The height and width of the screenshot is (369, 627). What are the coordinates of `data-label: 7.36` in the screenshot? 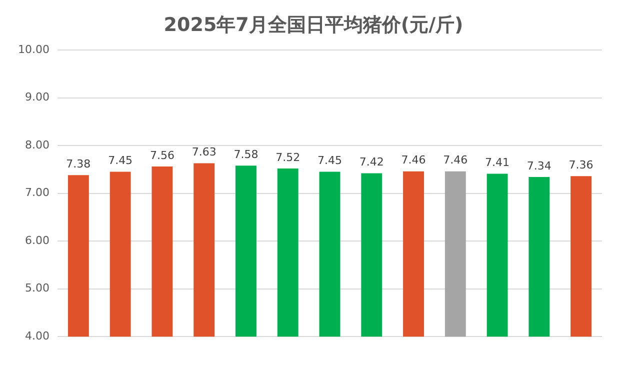 It's located at (581, 165).